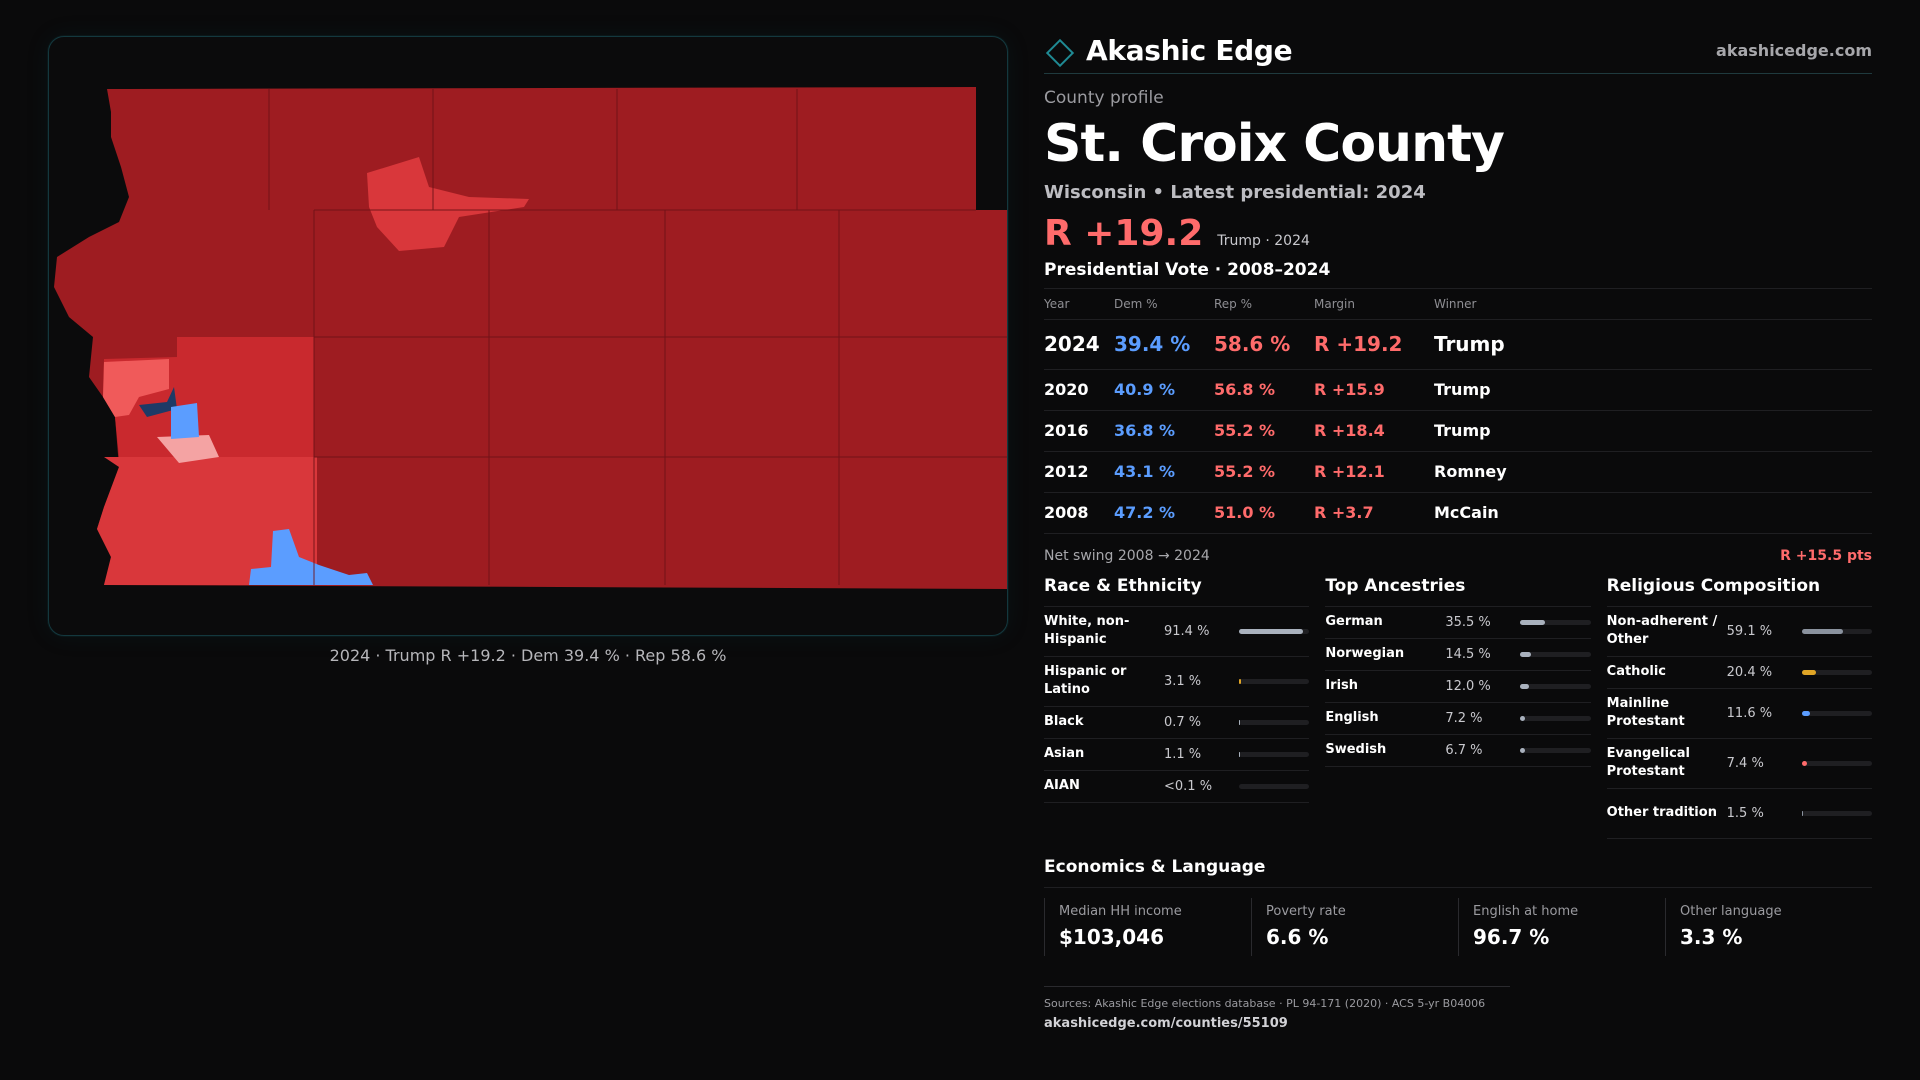  Describe the element at coordinates (1164, 344) in the screenshot. I see `vote-dem: 39.4 %` at that location.